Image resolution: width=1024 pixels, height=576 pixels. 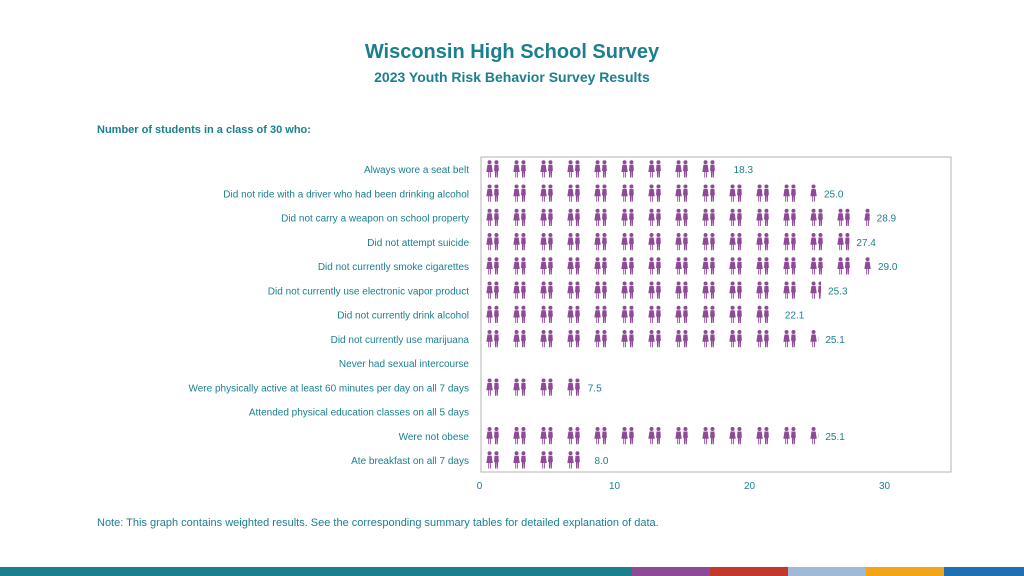 What do you see at coordinates (595, 388) in the screenshot?
I see `value-label: 7.5` at bounding box center [595, 388].